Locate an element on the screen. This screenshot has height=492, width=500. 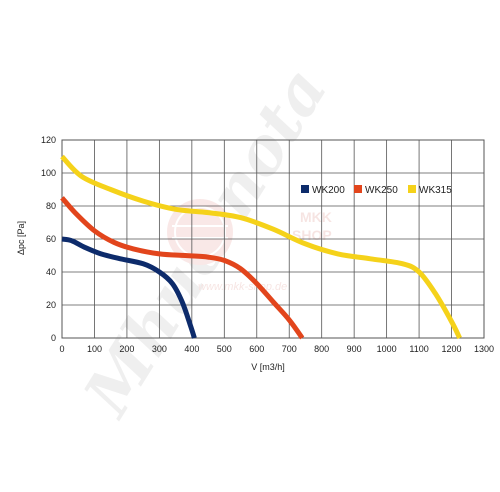
series-line-wk200 is located at coordinates (129, 287).